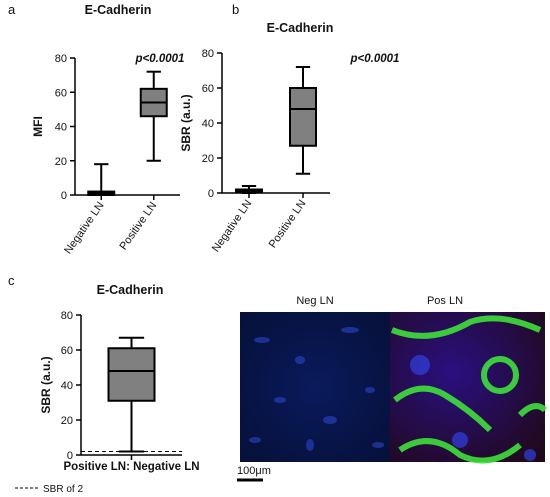  What do you see at coordinates (11, 280) in the screenshot?
I see `panel-label: c` at bounding box center [11, 280].